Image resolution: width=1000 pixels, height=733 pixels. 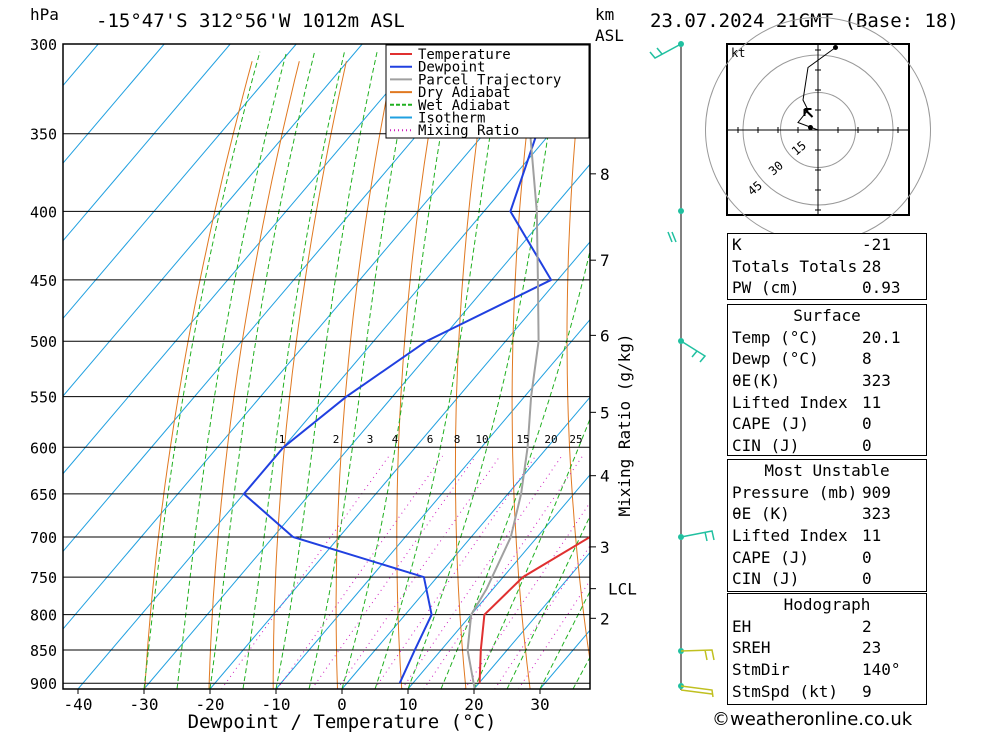 I want to click on hodo-index-value: 2, so click(x=867, y=626).